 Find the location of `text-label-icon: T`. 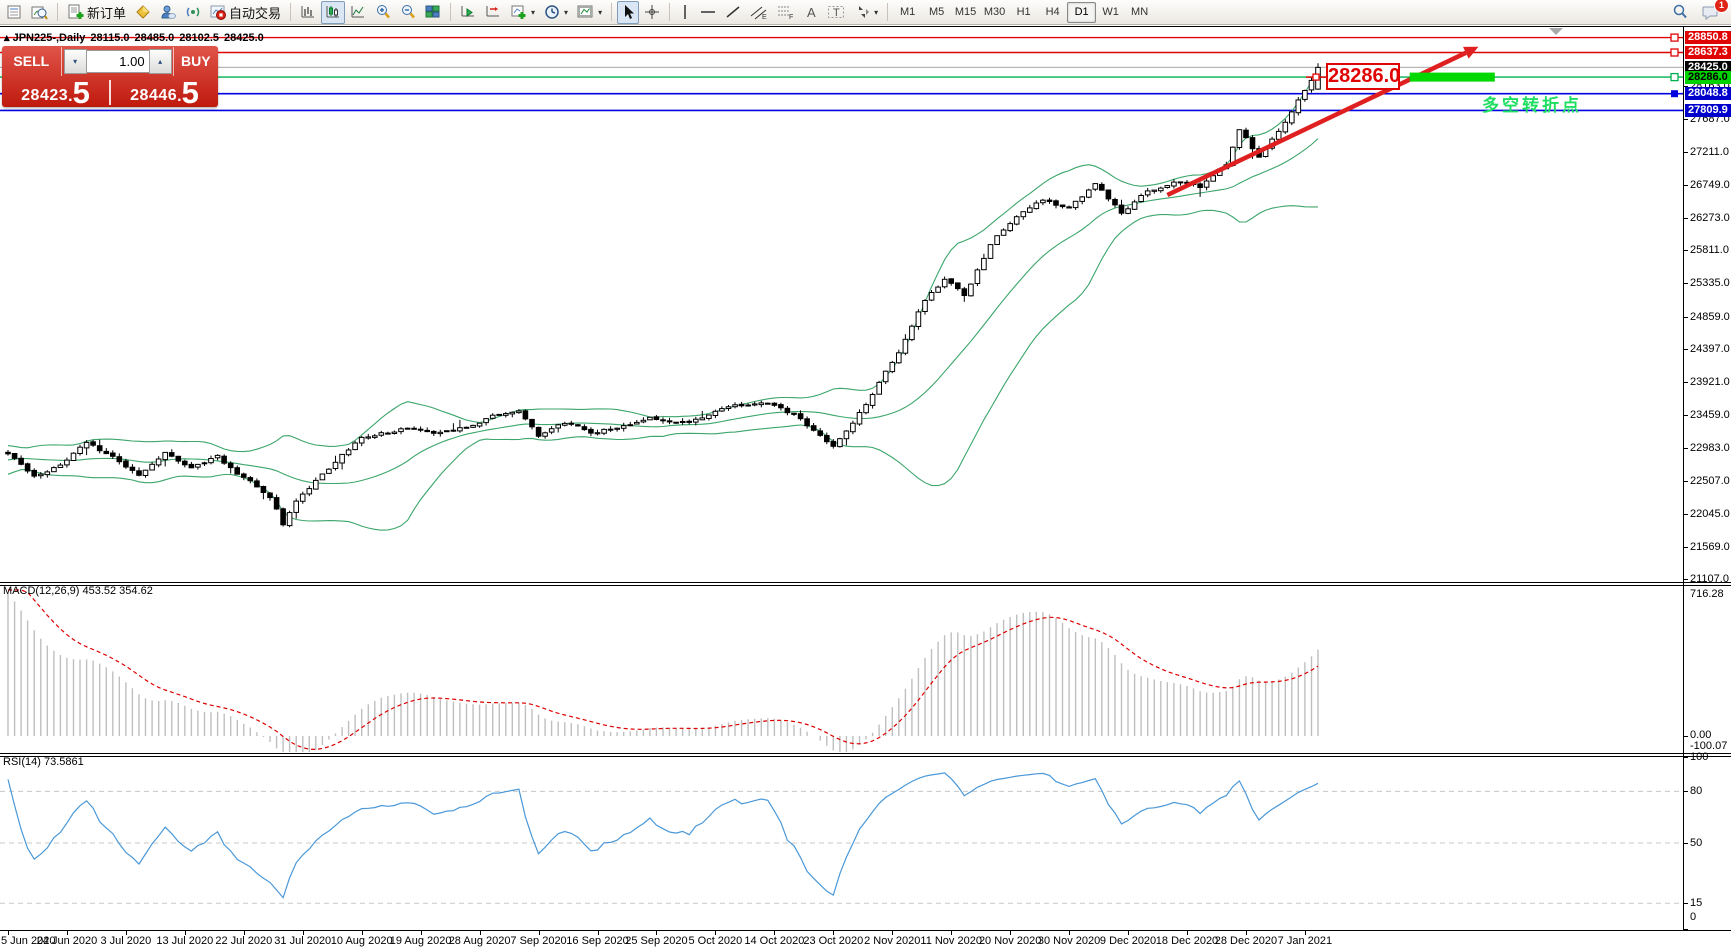

text-label-icon: T is located at coordinates (836, 12).